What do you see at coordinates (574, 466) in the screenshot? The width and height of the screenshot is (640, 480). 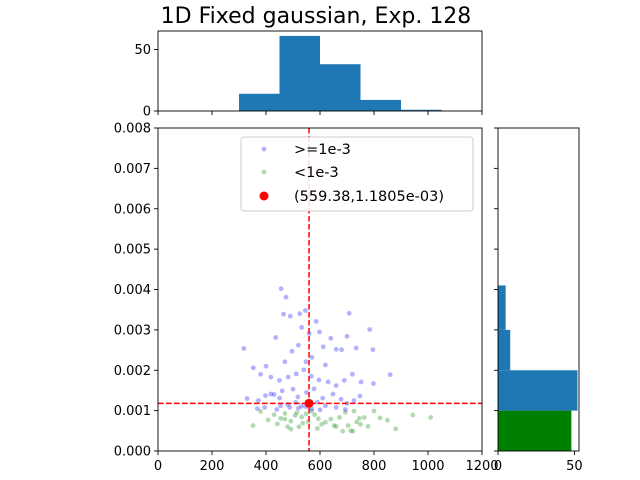 I see `right-hist-x-tick-label: 50` at bounding box center [574, 466].